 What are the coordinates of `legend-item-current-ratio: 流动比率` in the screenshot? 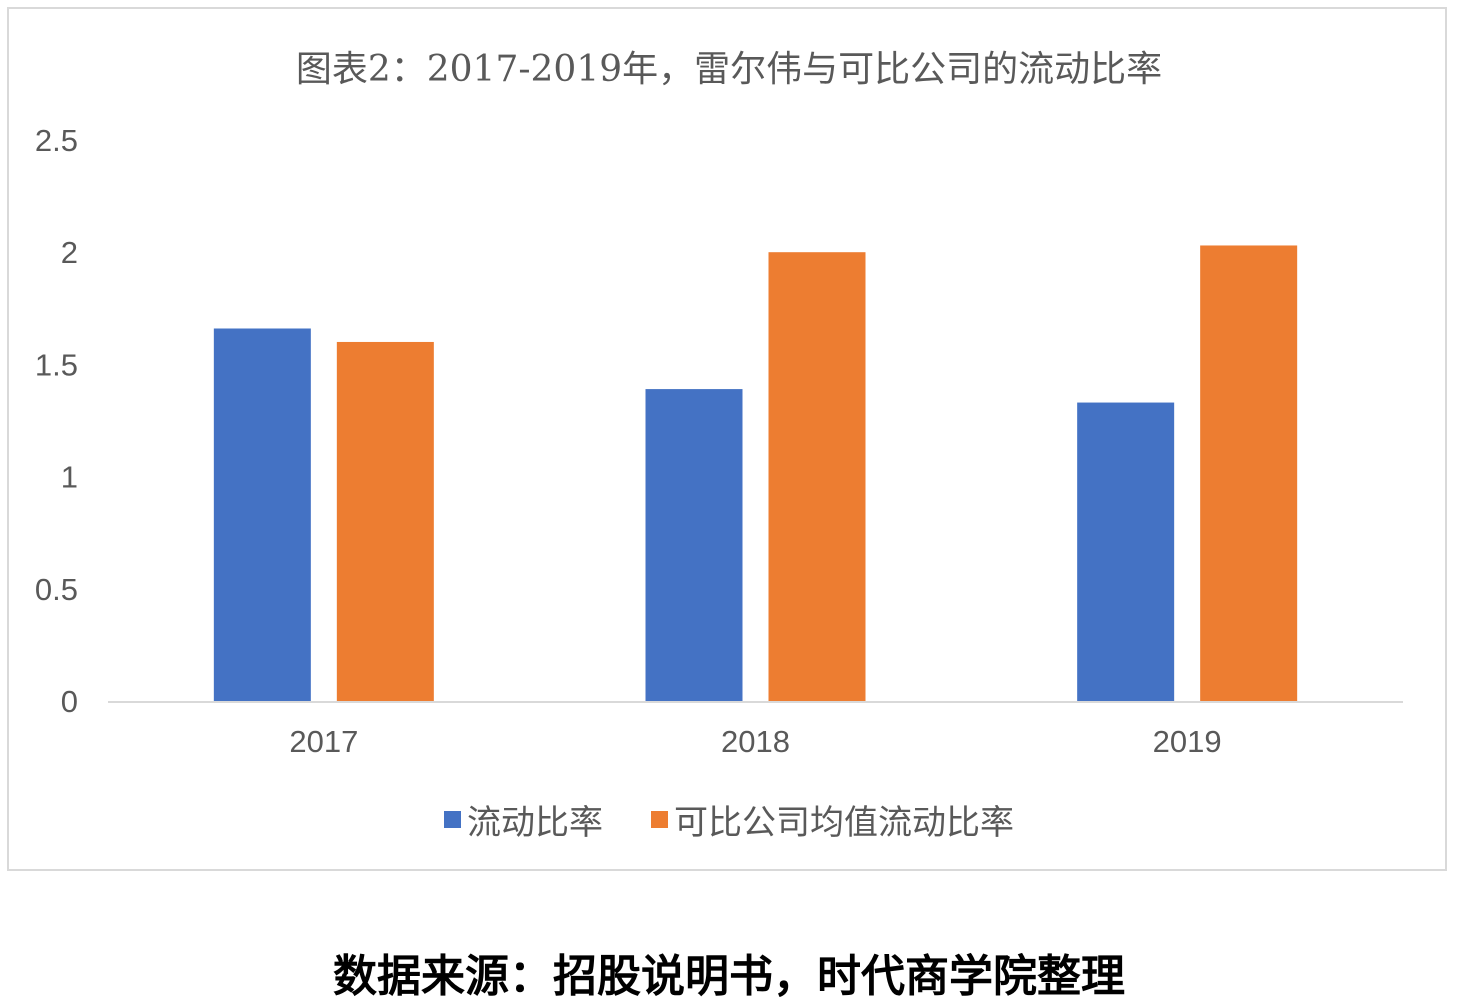 It's located at (523, 819).